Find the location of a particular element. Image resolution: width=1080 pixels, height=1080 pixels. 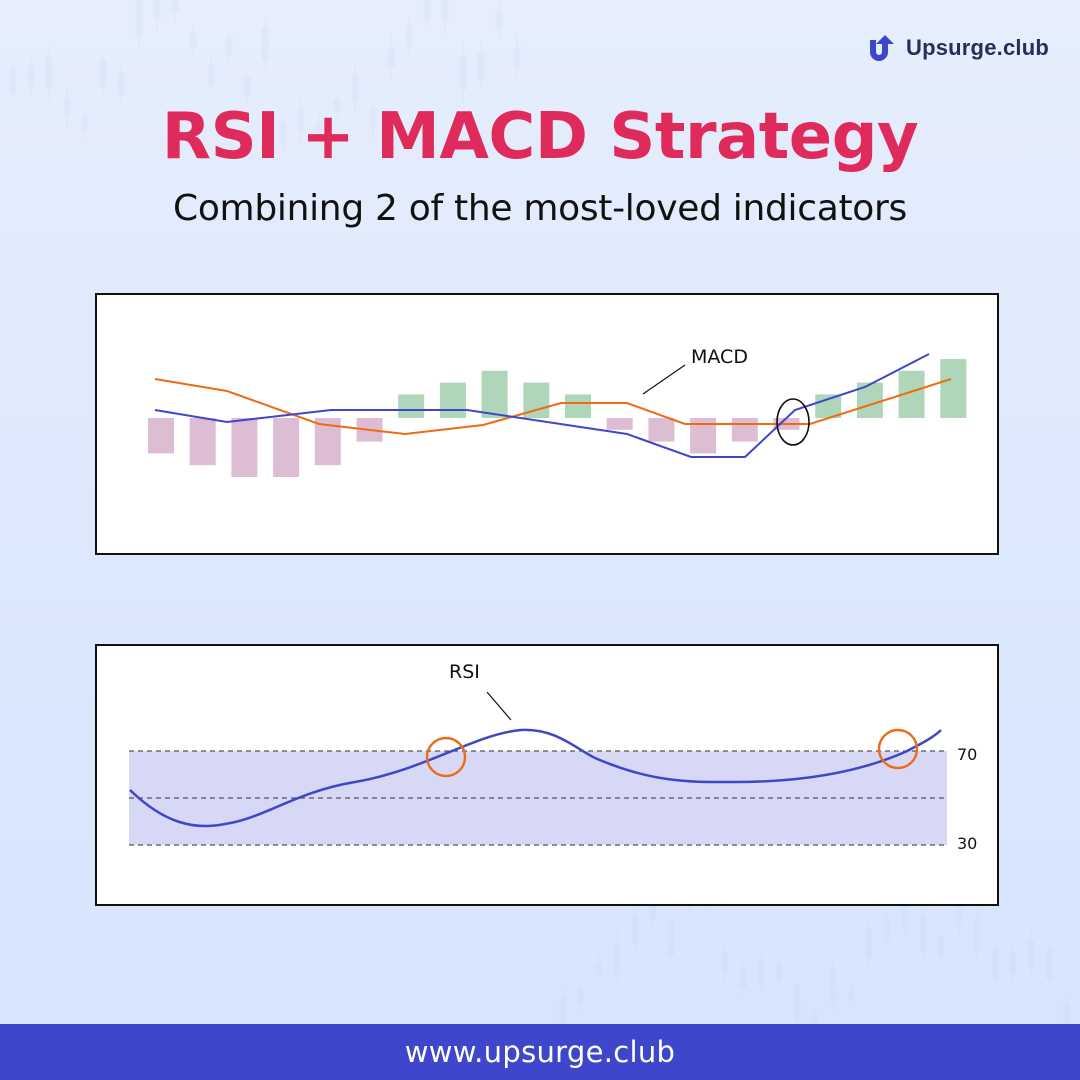

macd-label-pointer is located at coordinates (664, 379).